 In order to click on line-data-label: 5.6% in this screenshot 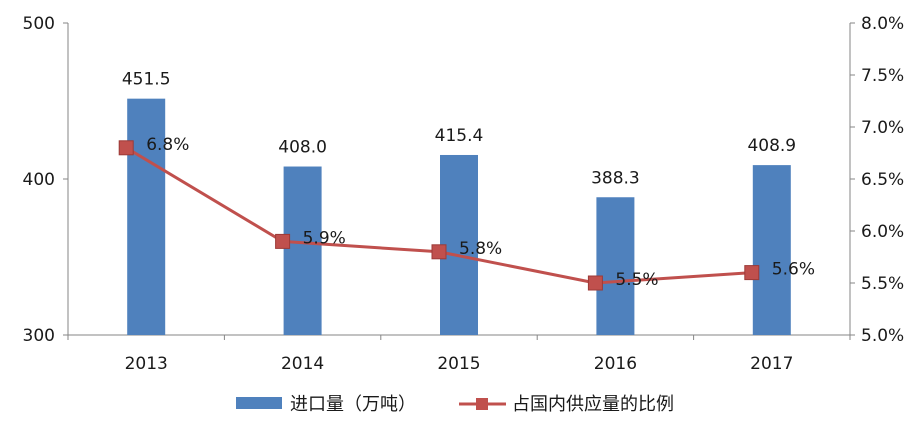, I will do `click(793, 270)`.